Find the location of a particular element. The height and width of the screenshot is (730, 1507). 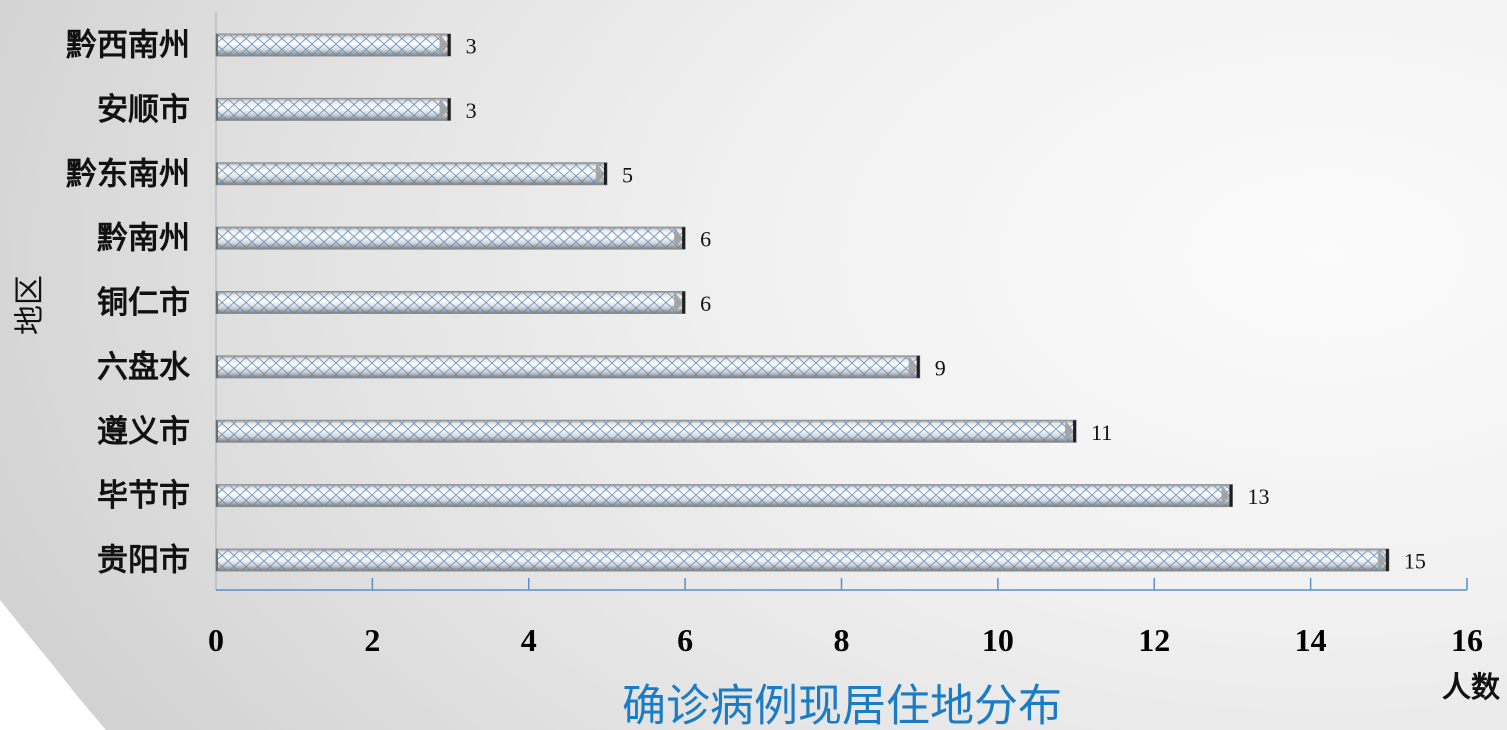

category-label: 黔西南州 is located at coordinates (128, 45).